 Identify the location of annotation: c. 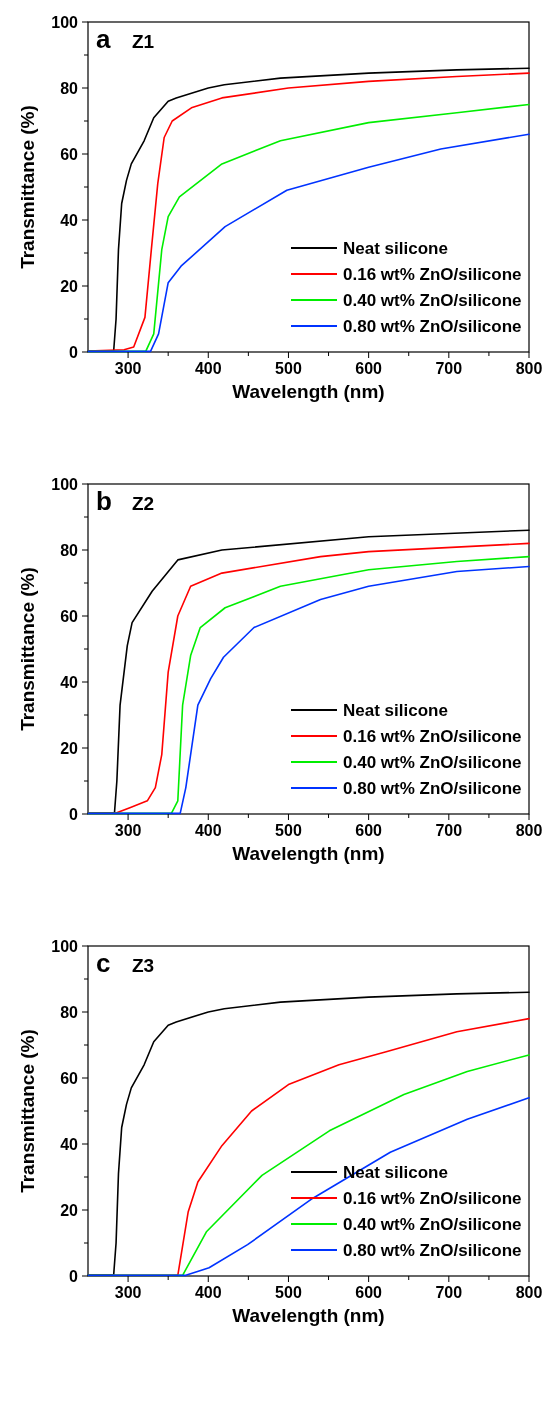
(103, 963).